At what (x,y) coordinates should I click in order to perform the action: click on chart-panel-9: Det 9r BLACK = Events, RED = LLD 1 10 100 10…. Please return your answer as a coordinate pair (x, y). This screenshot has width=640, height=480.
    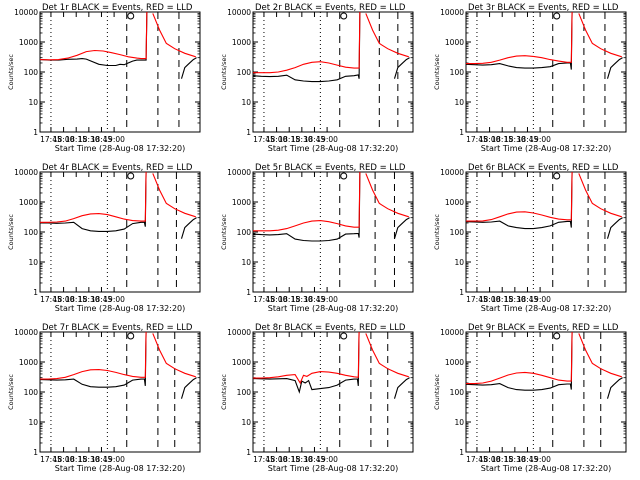
    Looking at the image, I should click on (530, 398).